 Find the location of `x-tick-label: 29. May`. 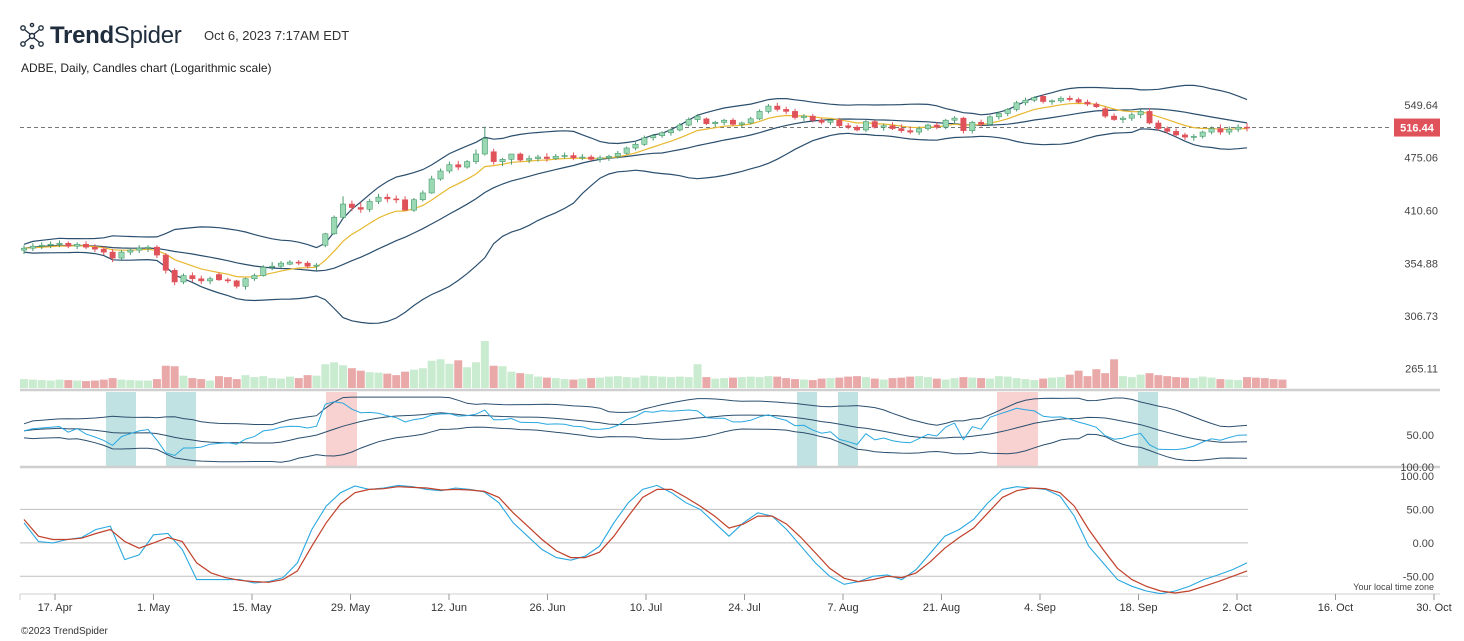

x-tick-label: 29. May is located at coordinates (351, 608).